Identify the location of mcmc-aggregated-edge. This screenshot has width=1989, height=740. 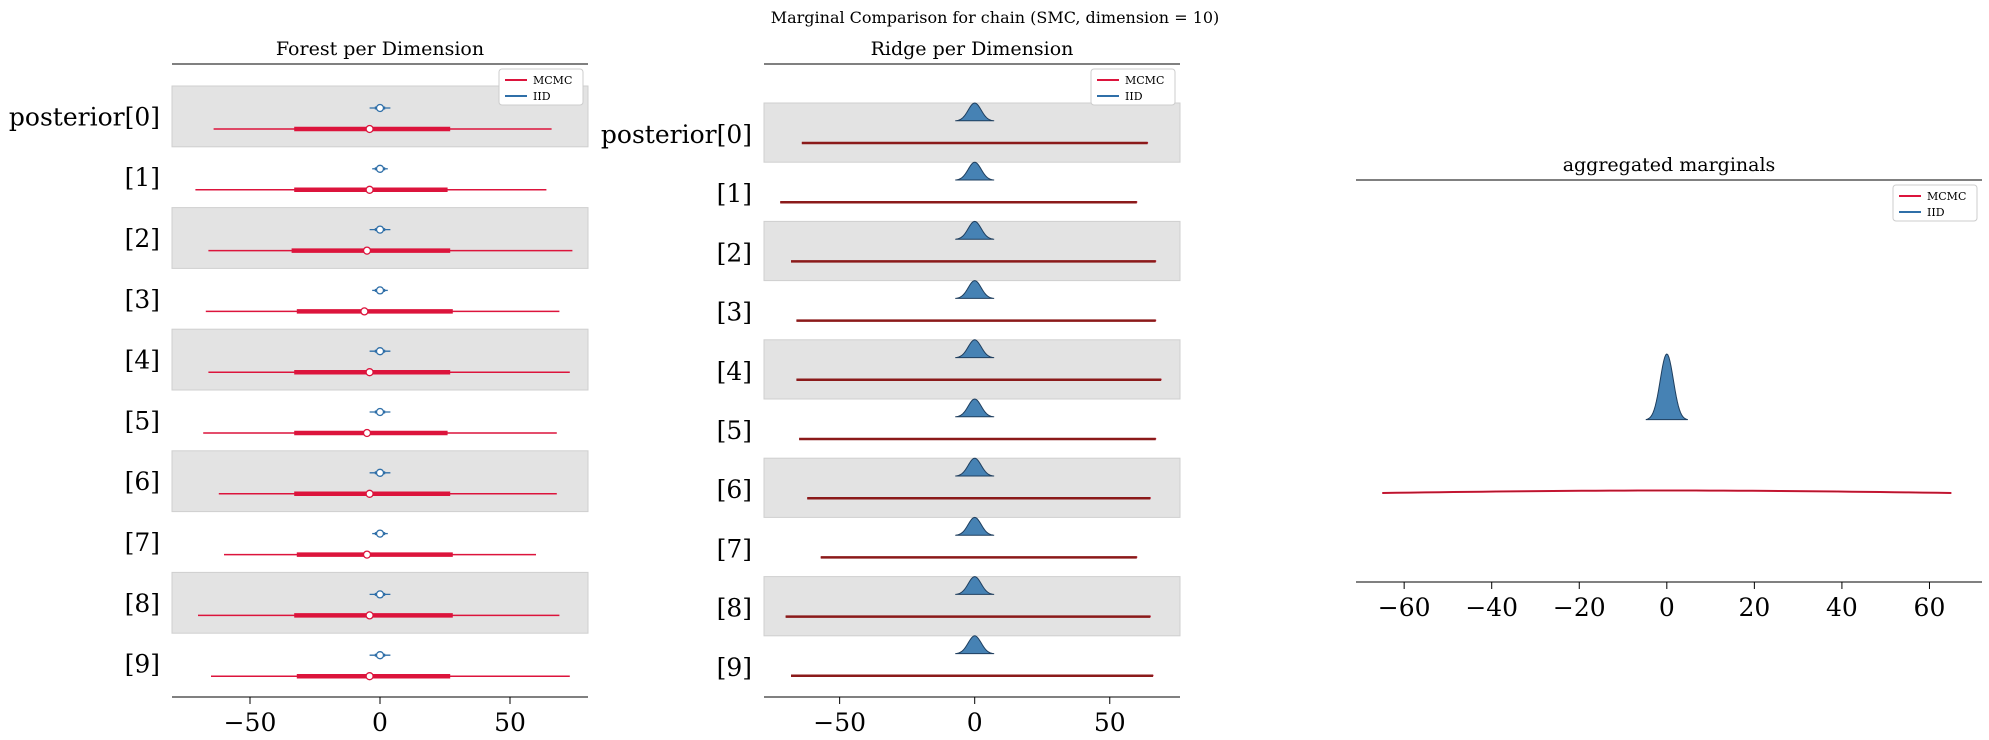
(1667, 491).